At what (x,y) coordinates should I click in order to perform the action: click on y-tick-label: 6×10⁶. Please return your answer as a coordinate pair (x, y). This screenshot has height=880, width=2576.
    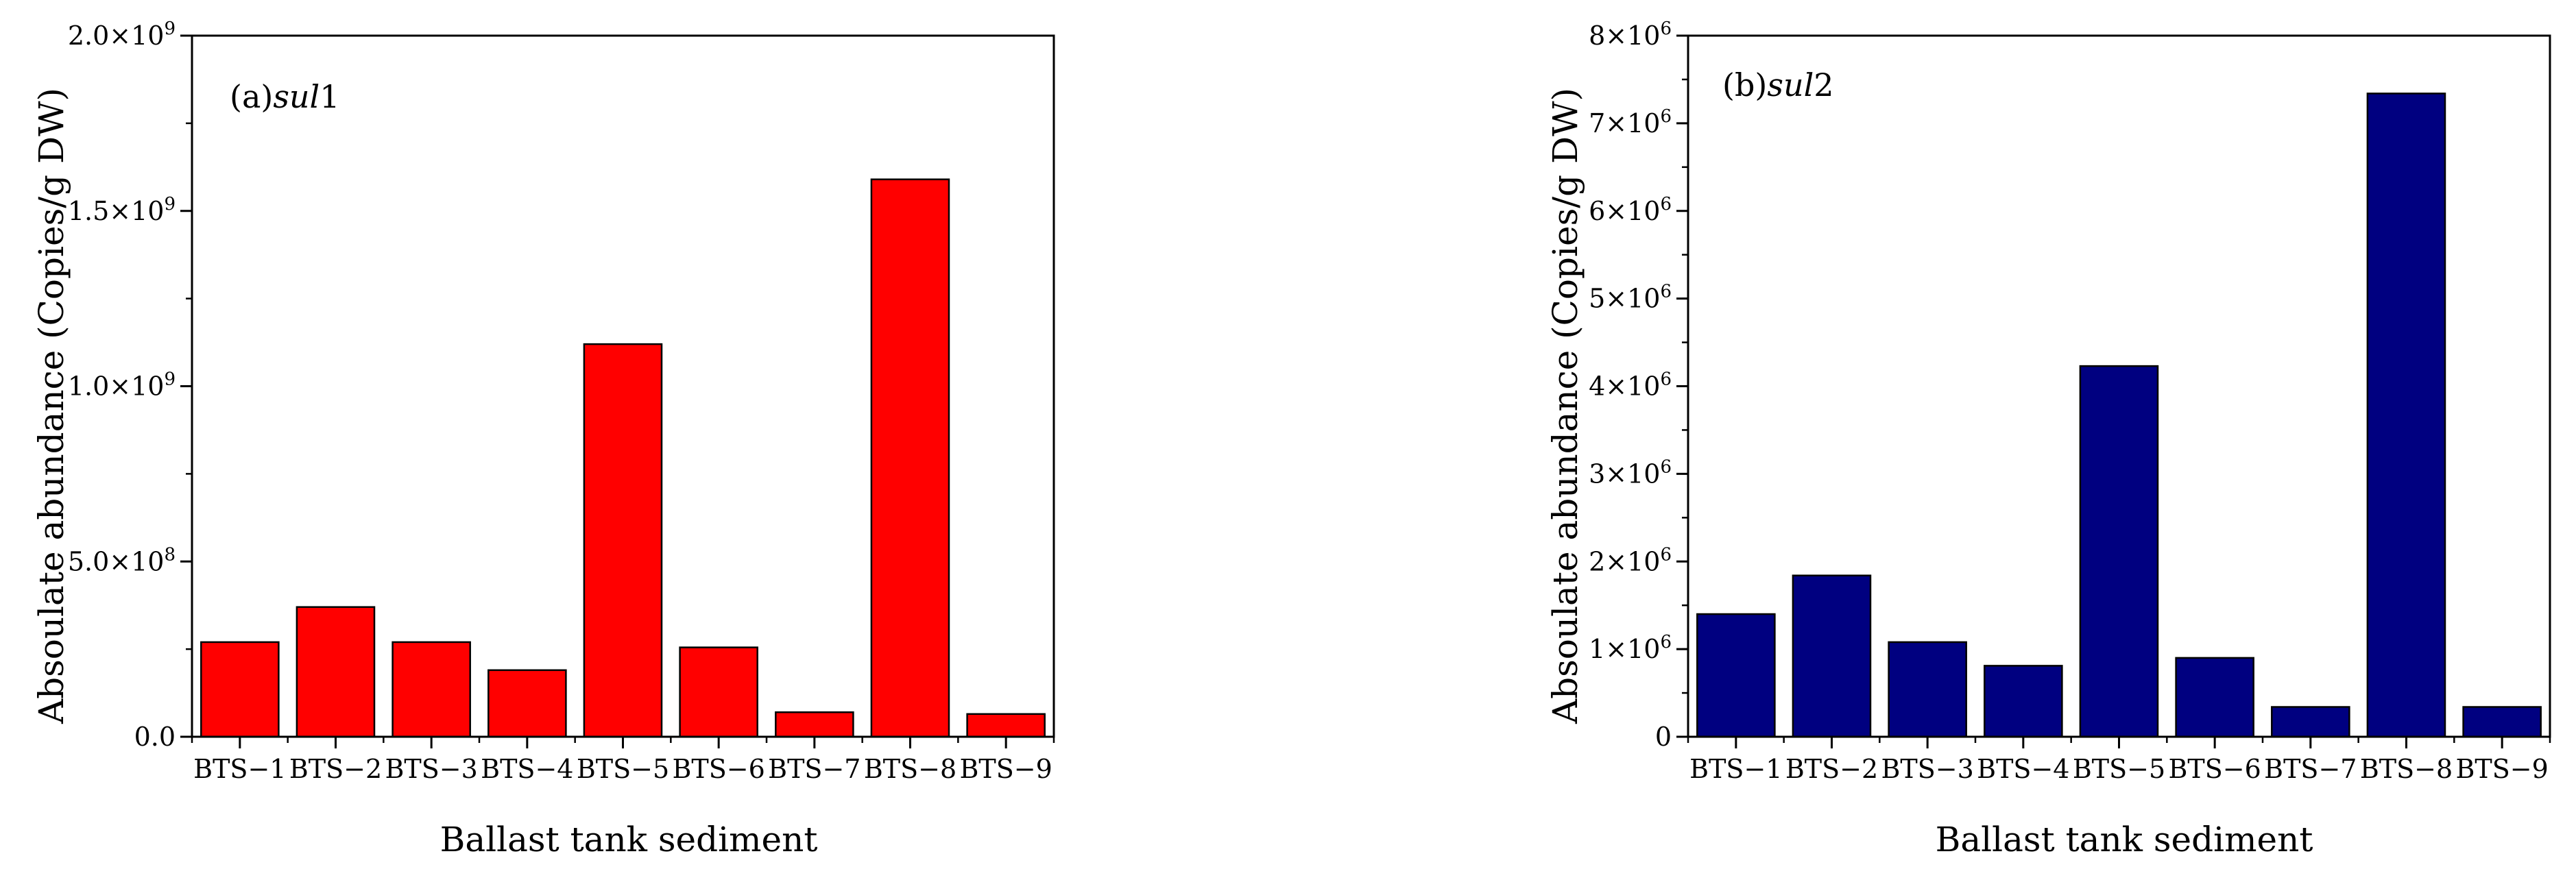
    Looking at the image, I should click on (1630, 210).